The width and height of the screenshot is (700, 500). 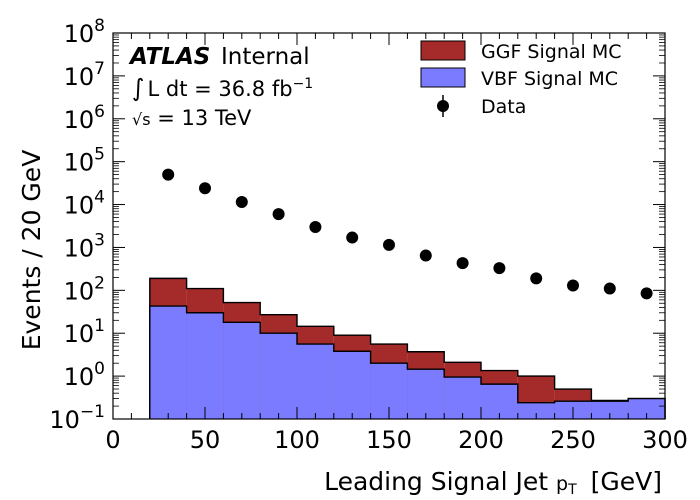 I want to click on legend-marker-data, so click(x=443, y=106).